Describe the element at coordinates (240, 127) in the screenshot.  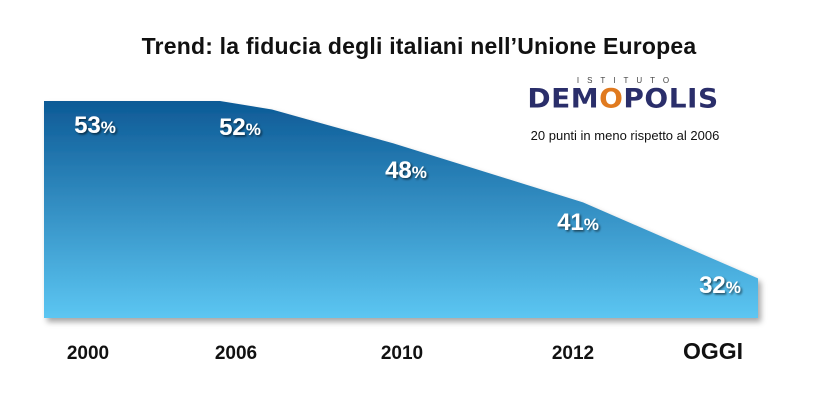
I see `data-label-2006: 52%` at that location.